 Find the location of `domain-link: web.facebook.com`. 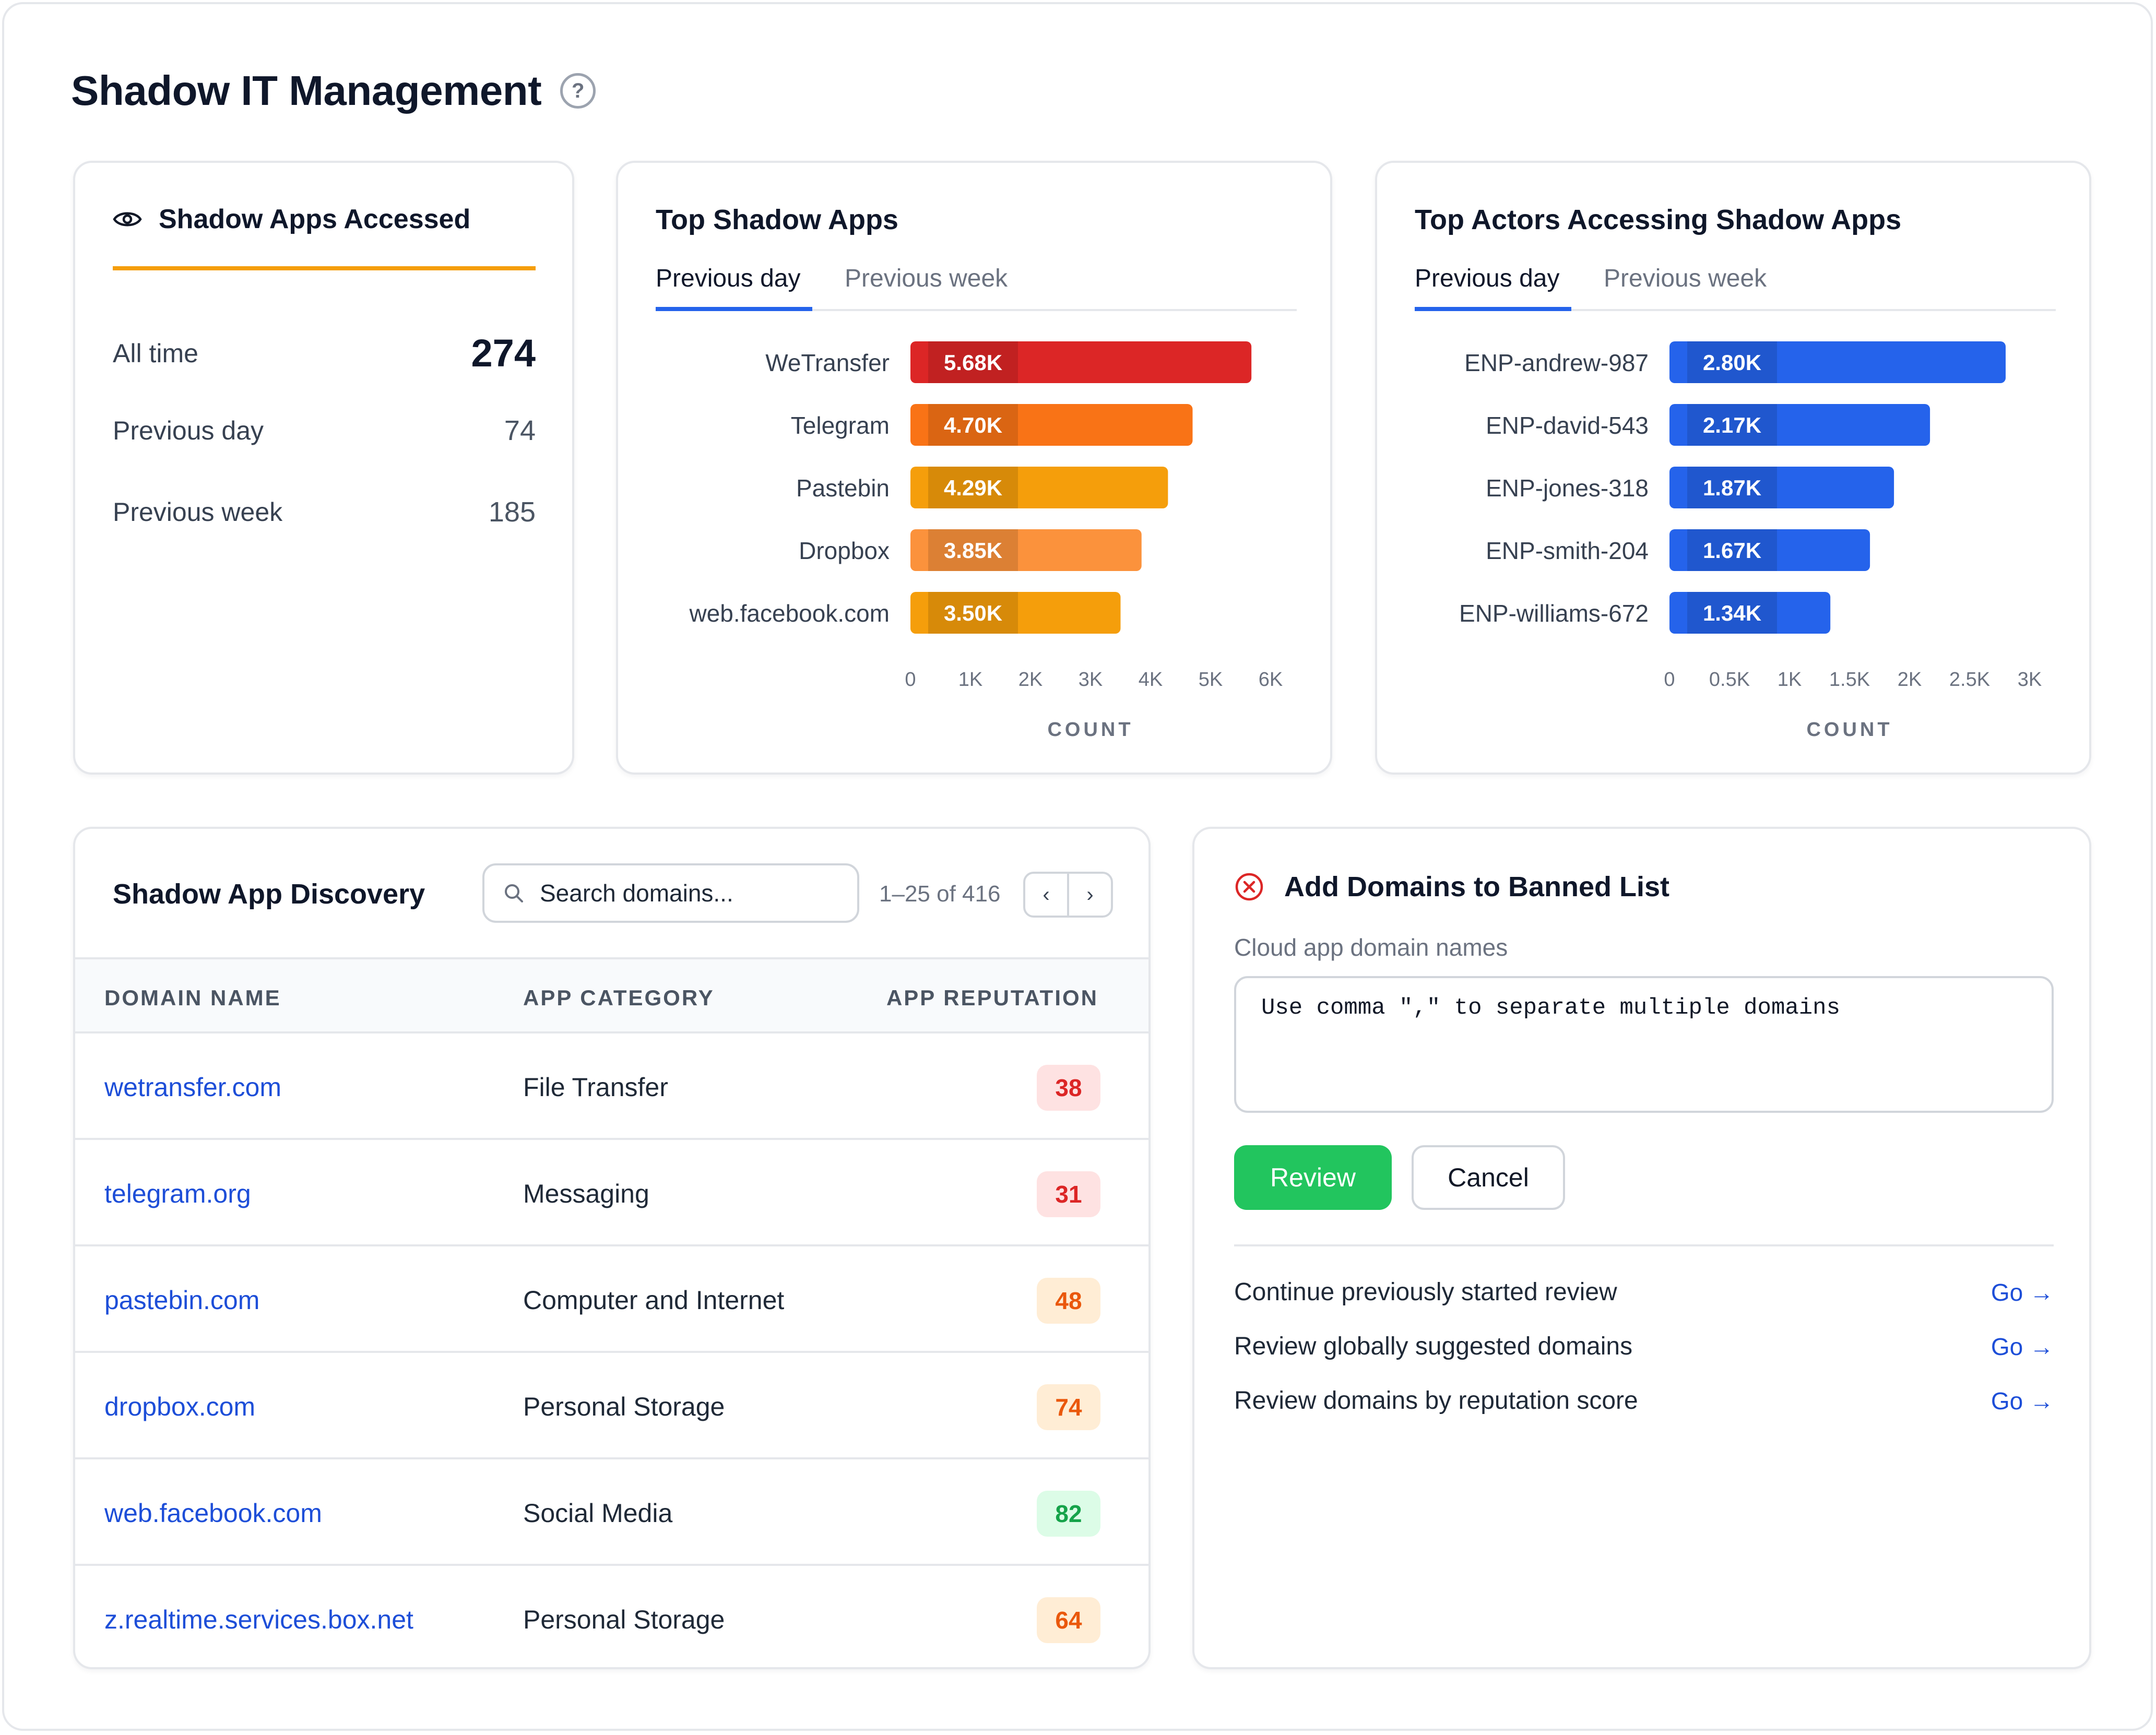

domain-link: web.facebook.com is located at coordinates (213, 1514).